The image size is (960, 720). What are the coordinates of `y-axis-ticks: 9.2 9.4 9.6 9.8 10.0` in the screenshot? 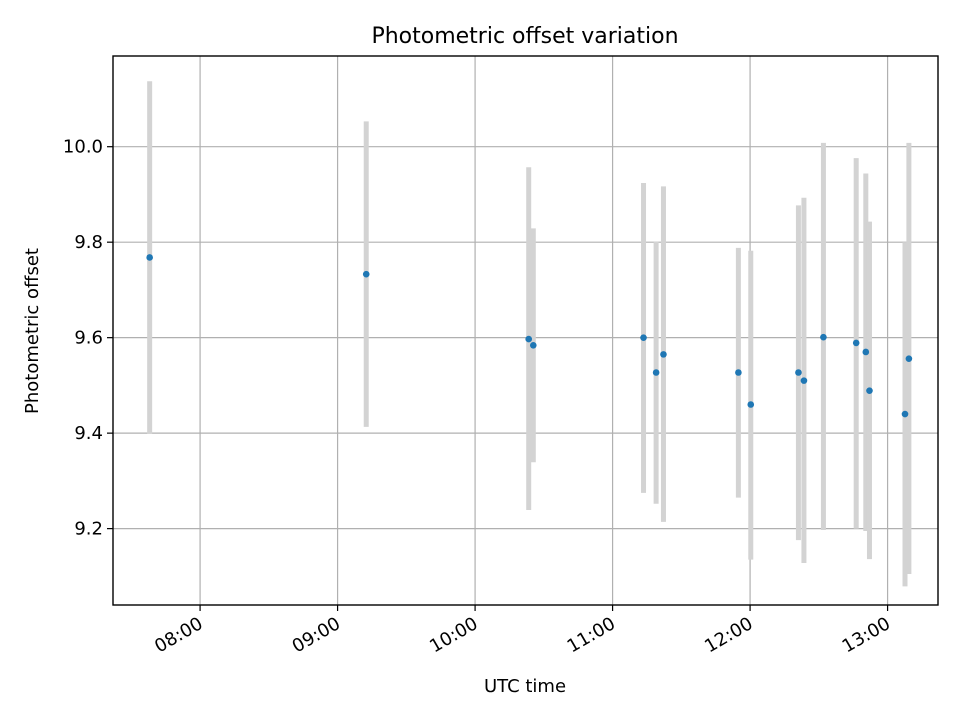 It's located at (88, 338).